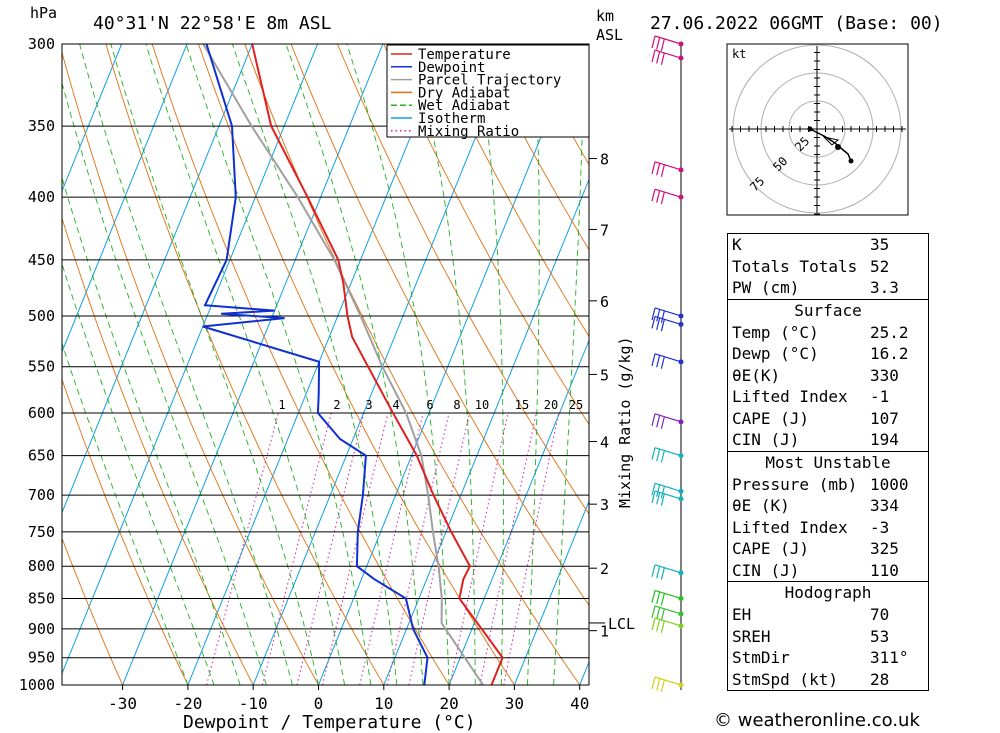 Image resolution: width=1000 pixels, height=733 pixels. Describe the element at coordinates (37, 685) in the screenshot. I see `pressure-tick-label: 1000` at that location.